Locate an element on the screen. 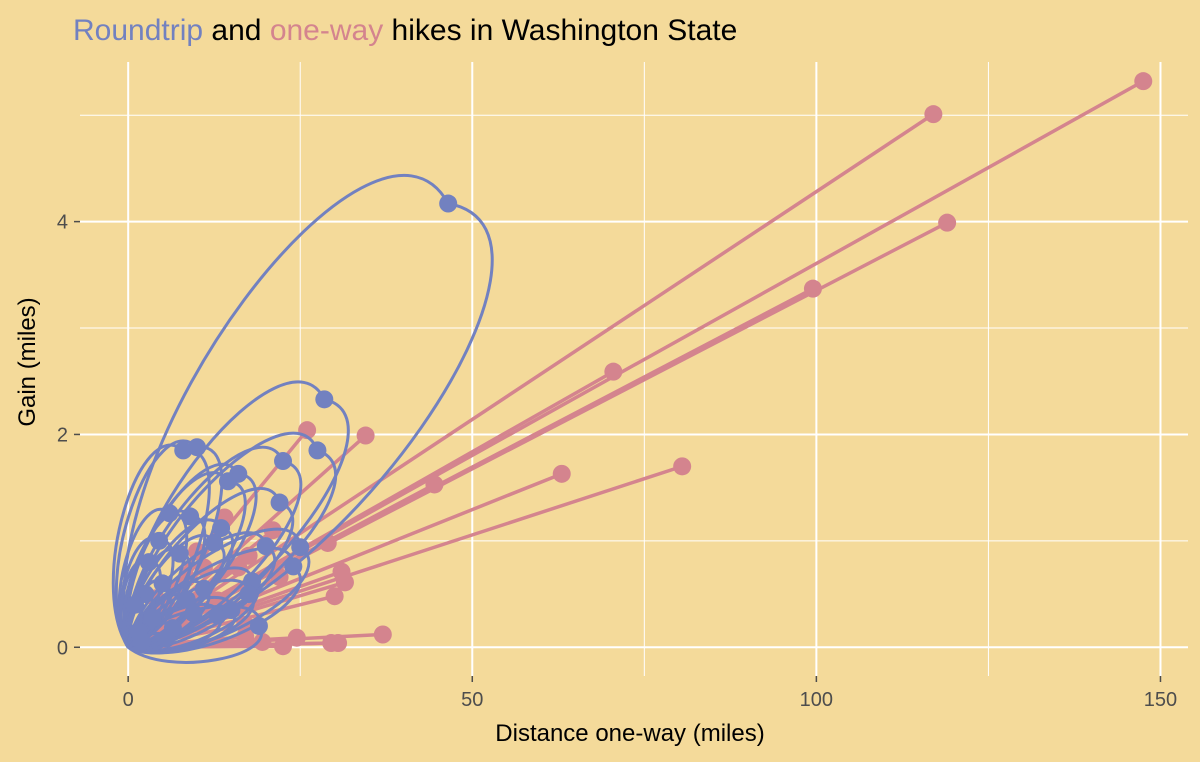 This screenshot has height=762, width=1200. x-tick-label: 150 is located at coordinates (1160, 700).